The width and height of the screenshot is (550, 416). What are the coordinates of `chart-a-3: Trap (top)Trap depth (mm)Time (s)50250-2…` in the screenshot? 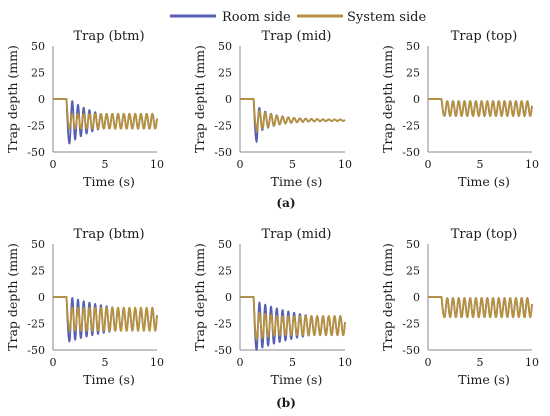 It's located at (459, 109).